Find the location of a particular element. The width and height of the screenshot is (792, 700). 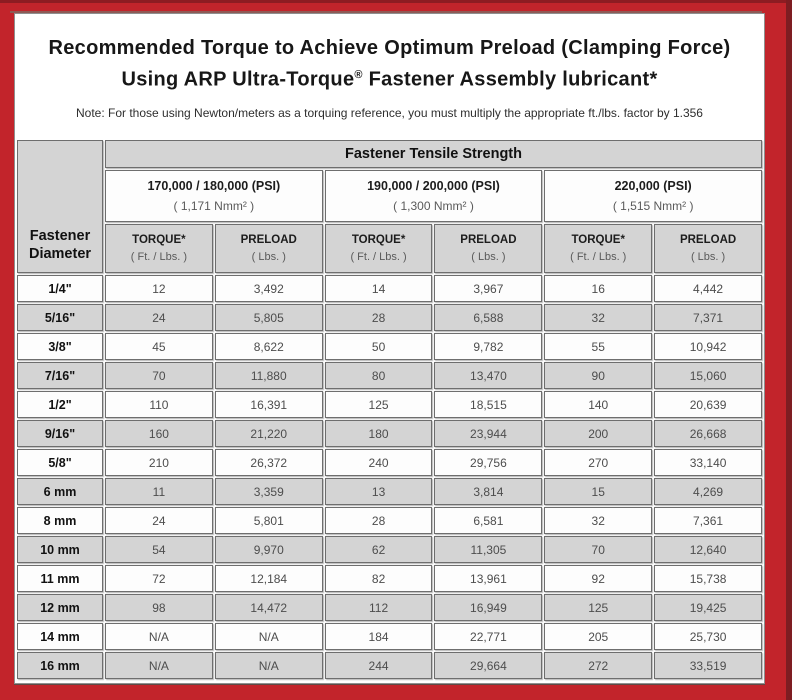

table-row: 3/8" 45 8,622 50 9,782 55 10,942 is located at coordinates (389, 346).